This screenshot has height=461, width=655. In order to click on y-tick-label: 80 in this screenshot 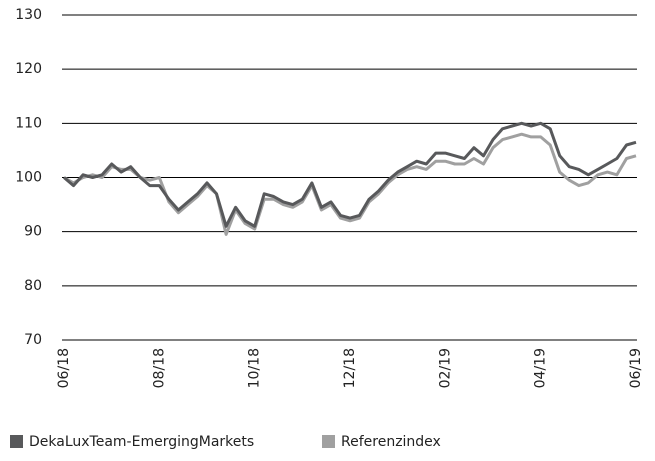, I will do `click(33, 286)`.